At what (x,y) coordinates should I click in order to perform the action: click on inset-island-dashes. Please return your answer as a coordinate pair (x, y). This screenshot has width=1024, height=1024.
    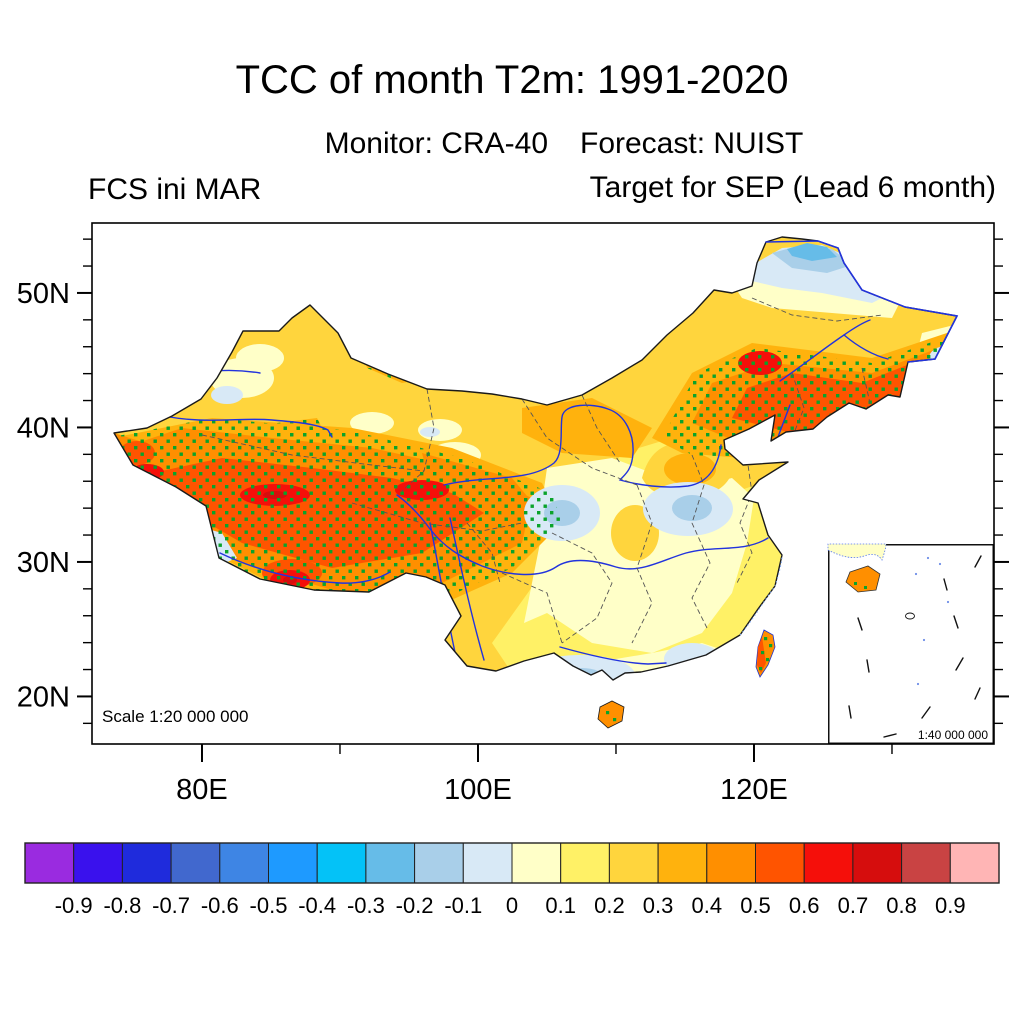
    Looking at the image, I should click on (915, 646).